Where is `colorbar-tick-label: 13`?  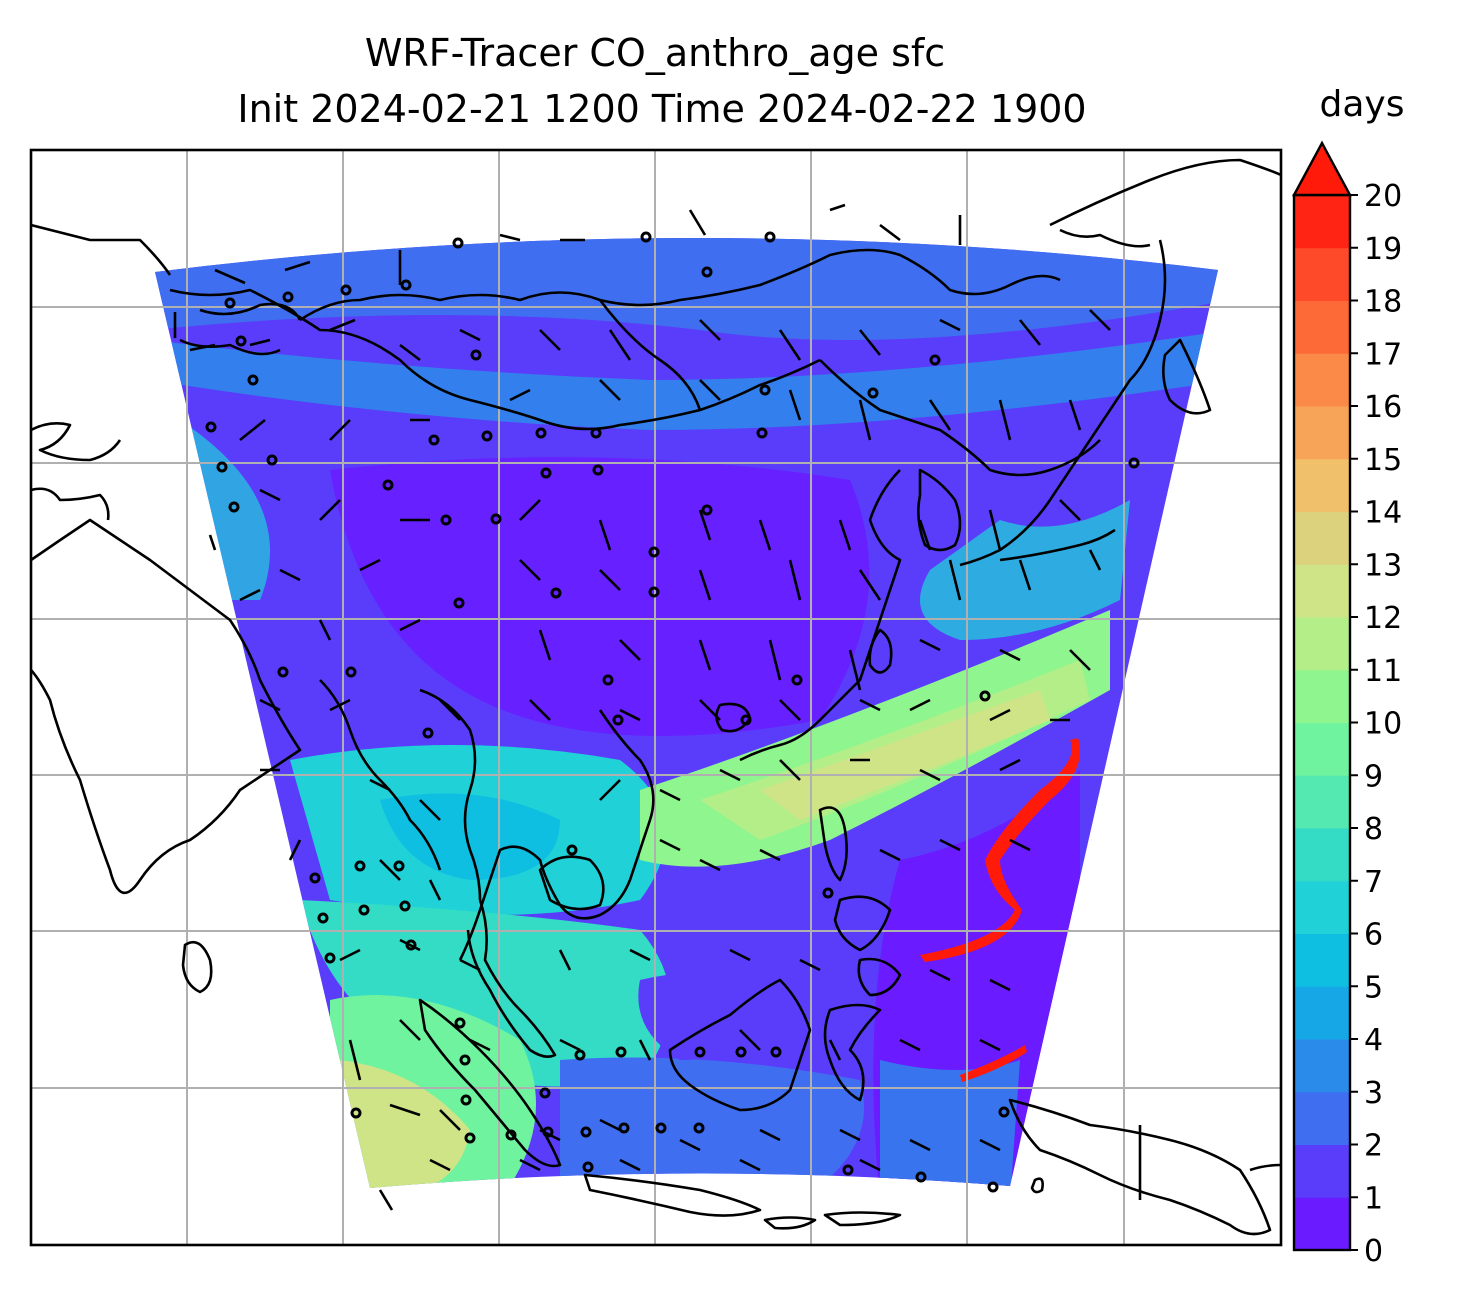
colorbar-tick-label: 13 is located at coordinates (1383, 565).